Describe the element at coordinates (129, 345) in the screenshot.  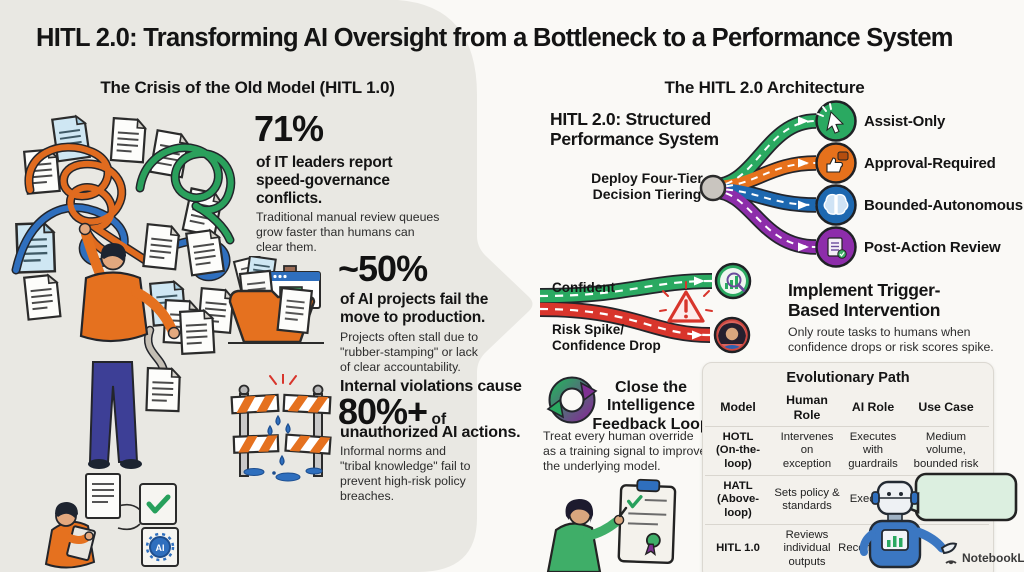
I see `person-figure` at that location.